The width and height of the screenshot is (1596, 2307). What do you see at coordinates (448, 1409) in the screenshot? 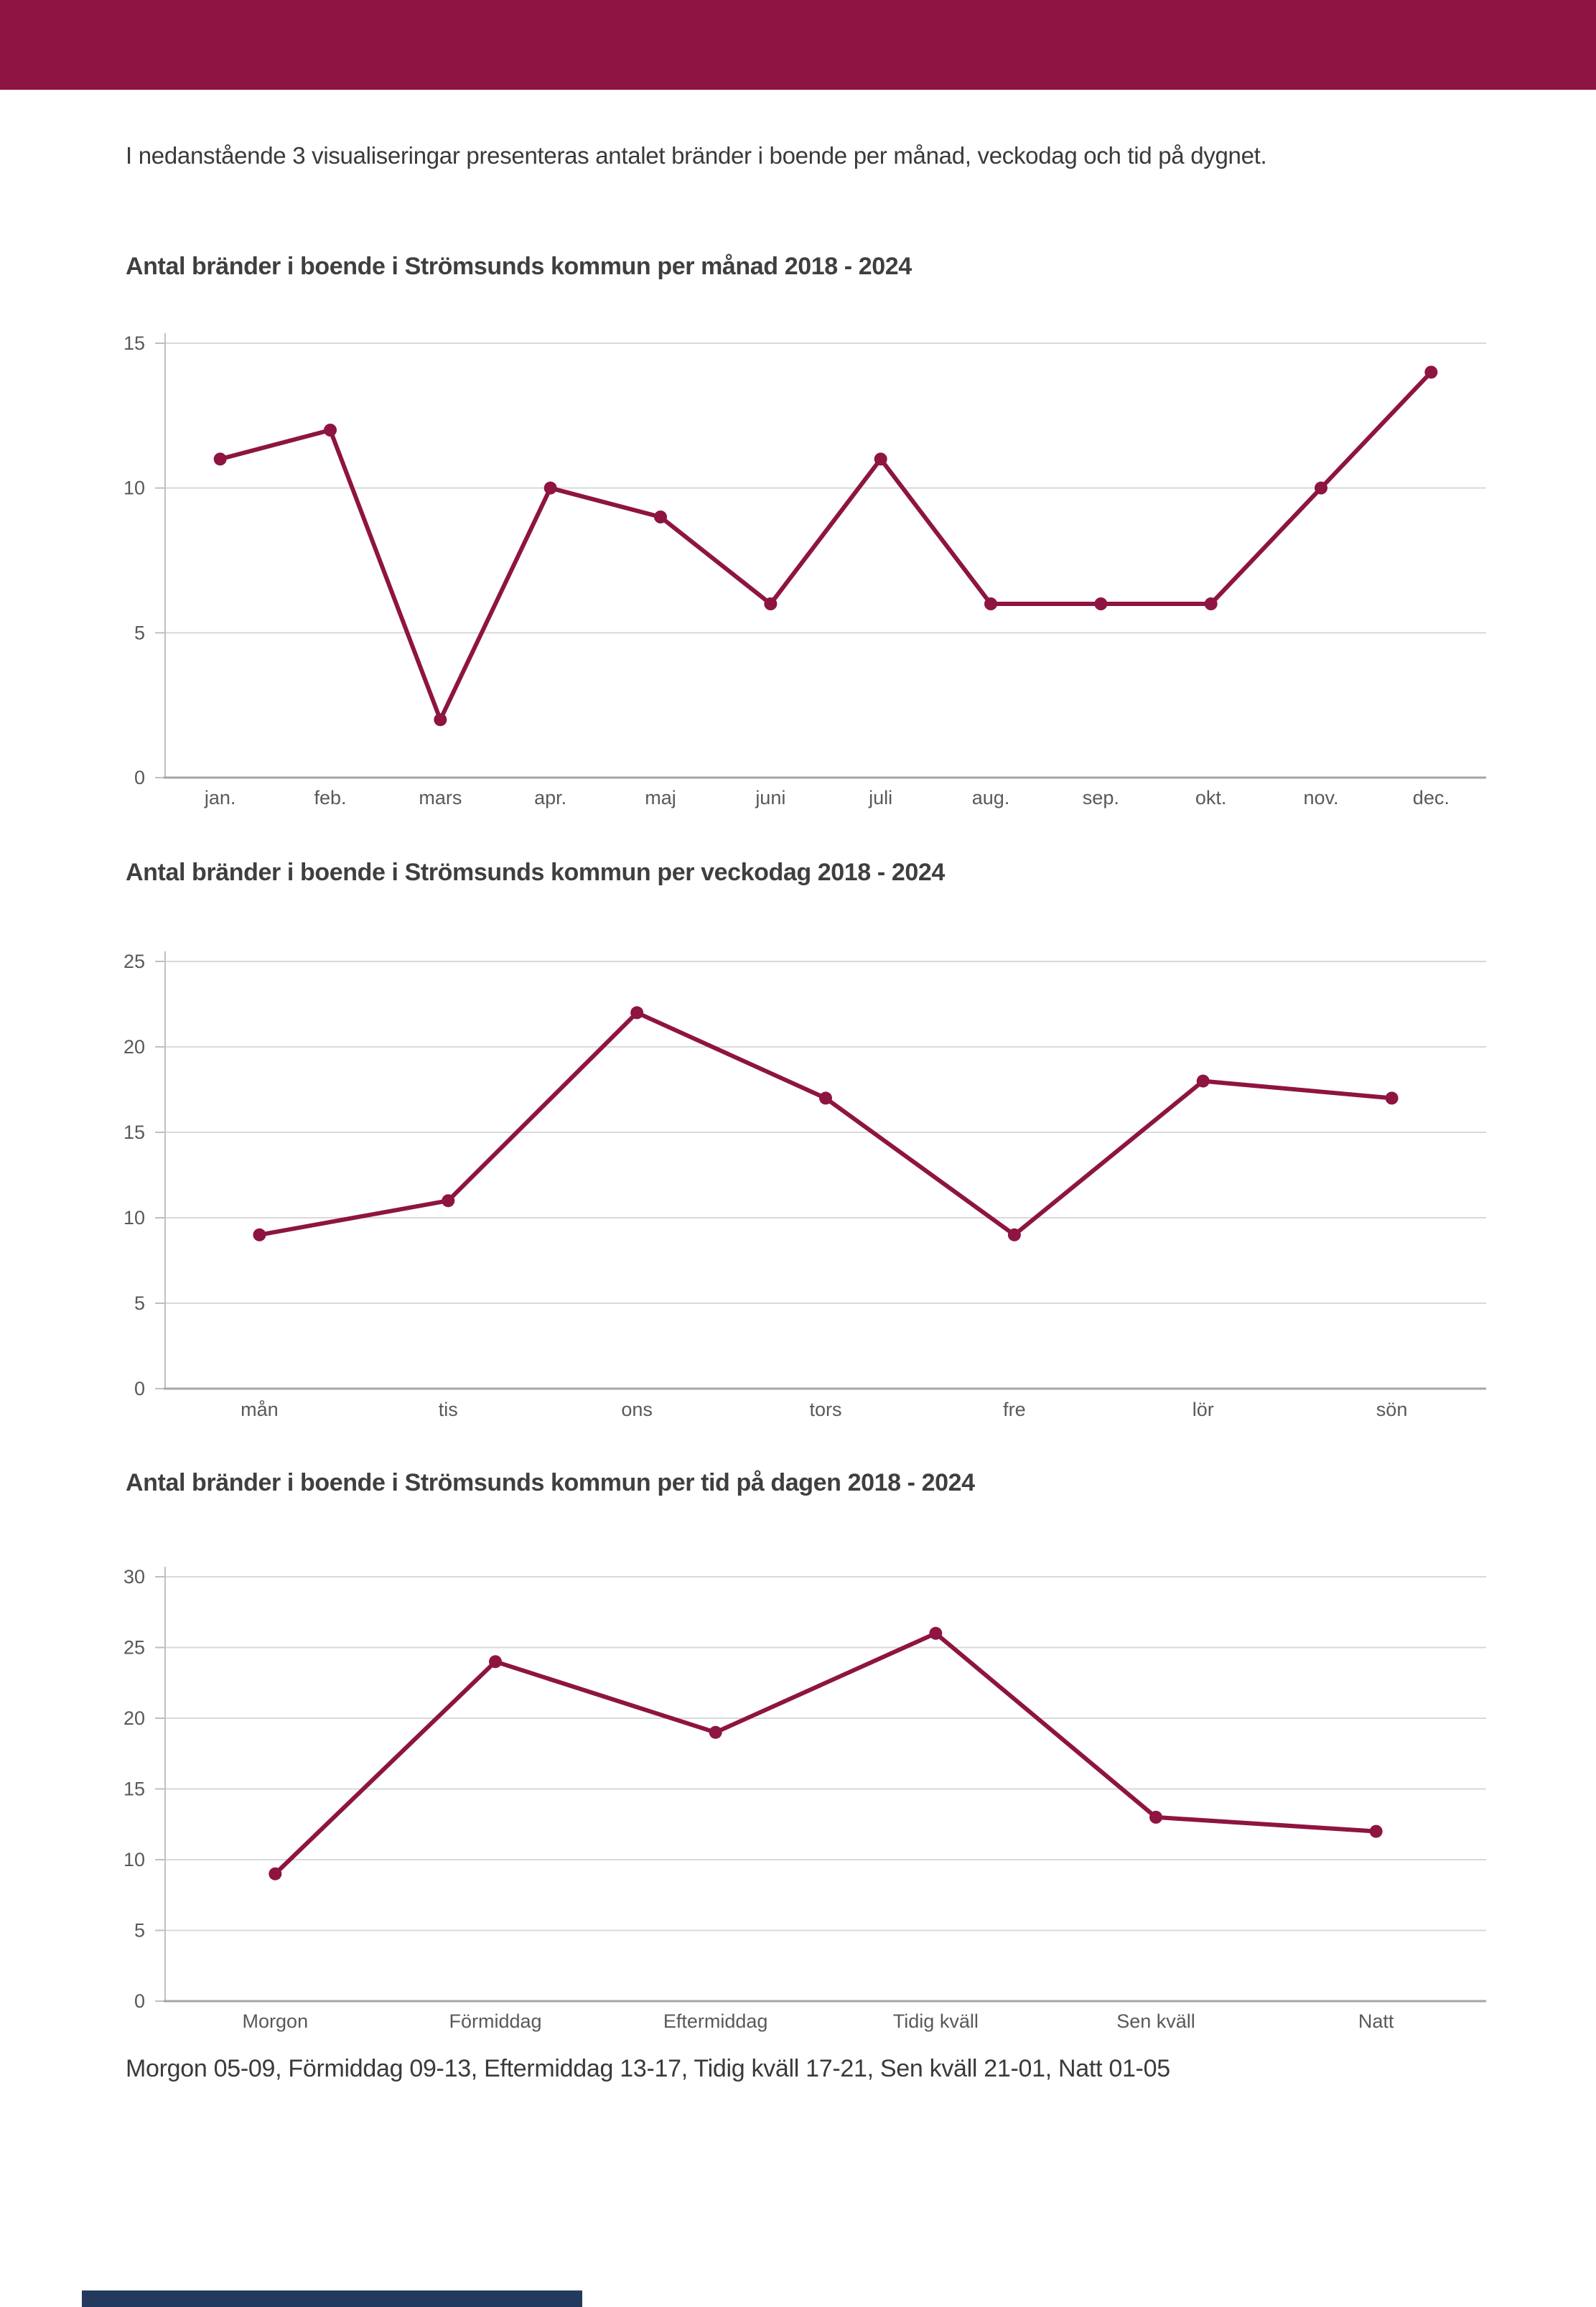
I see `x-category-label: tis` at bounding box center [448, 1409].